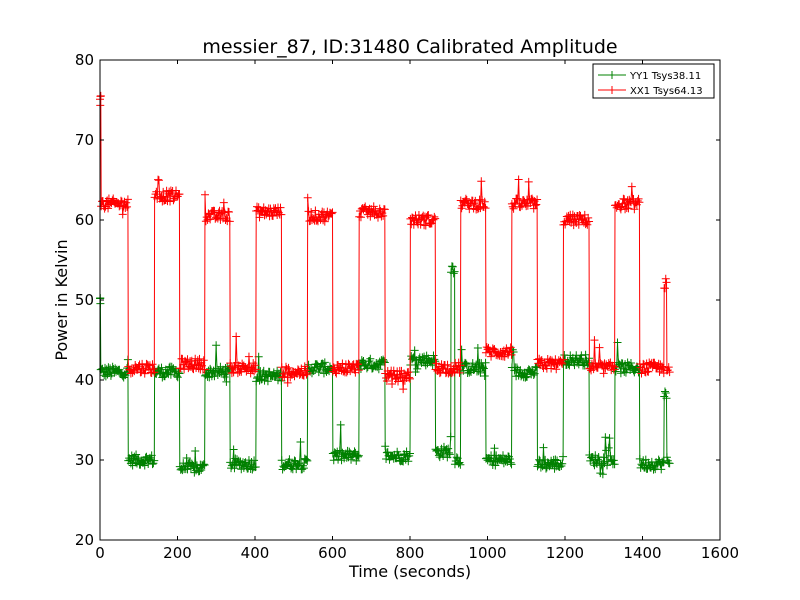 The width and height of the screenshot is (800, 600). I want to click on legend: YY1 Tsys38.11 XX1 Tsys64.13, so click(653, 81).